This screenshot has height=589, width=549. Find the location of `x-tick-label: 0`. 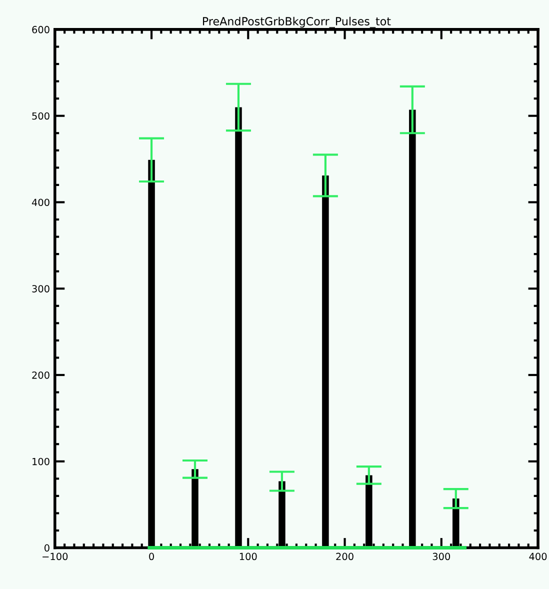

x-tick-label: 0 is located at coordinates (151, 556).